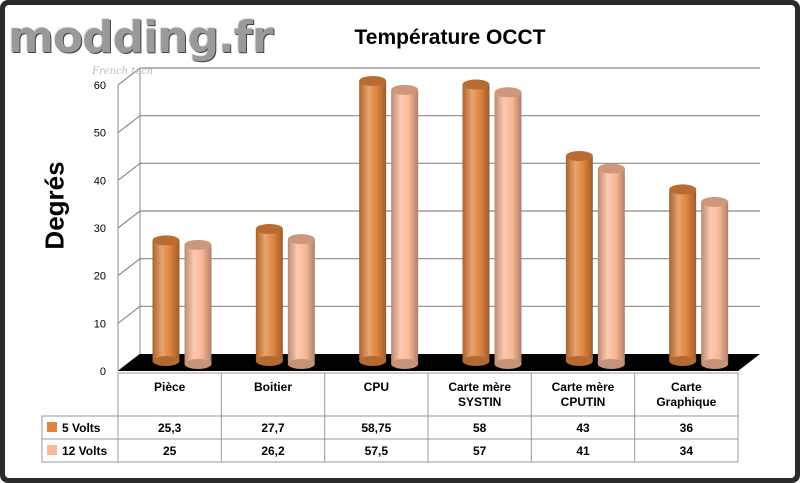 This screenshot has width=800, height=483. Describe the element at coordinates (479, 402) in the screenshot. I see `category-label: SYSTIN` at that location.